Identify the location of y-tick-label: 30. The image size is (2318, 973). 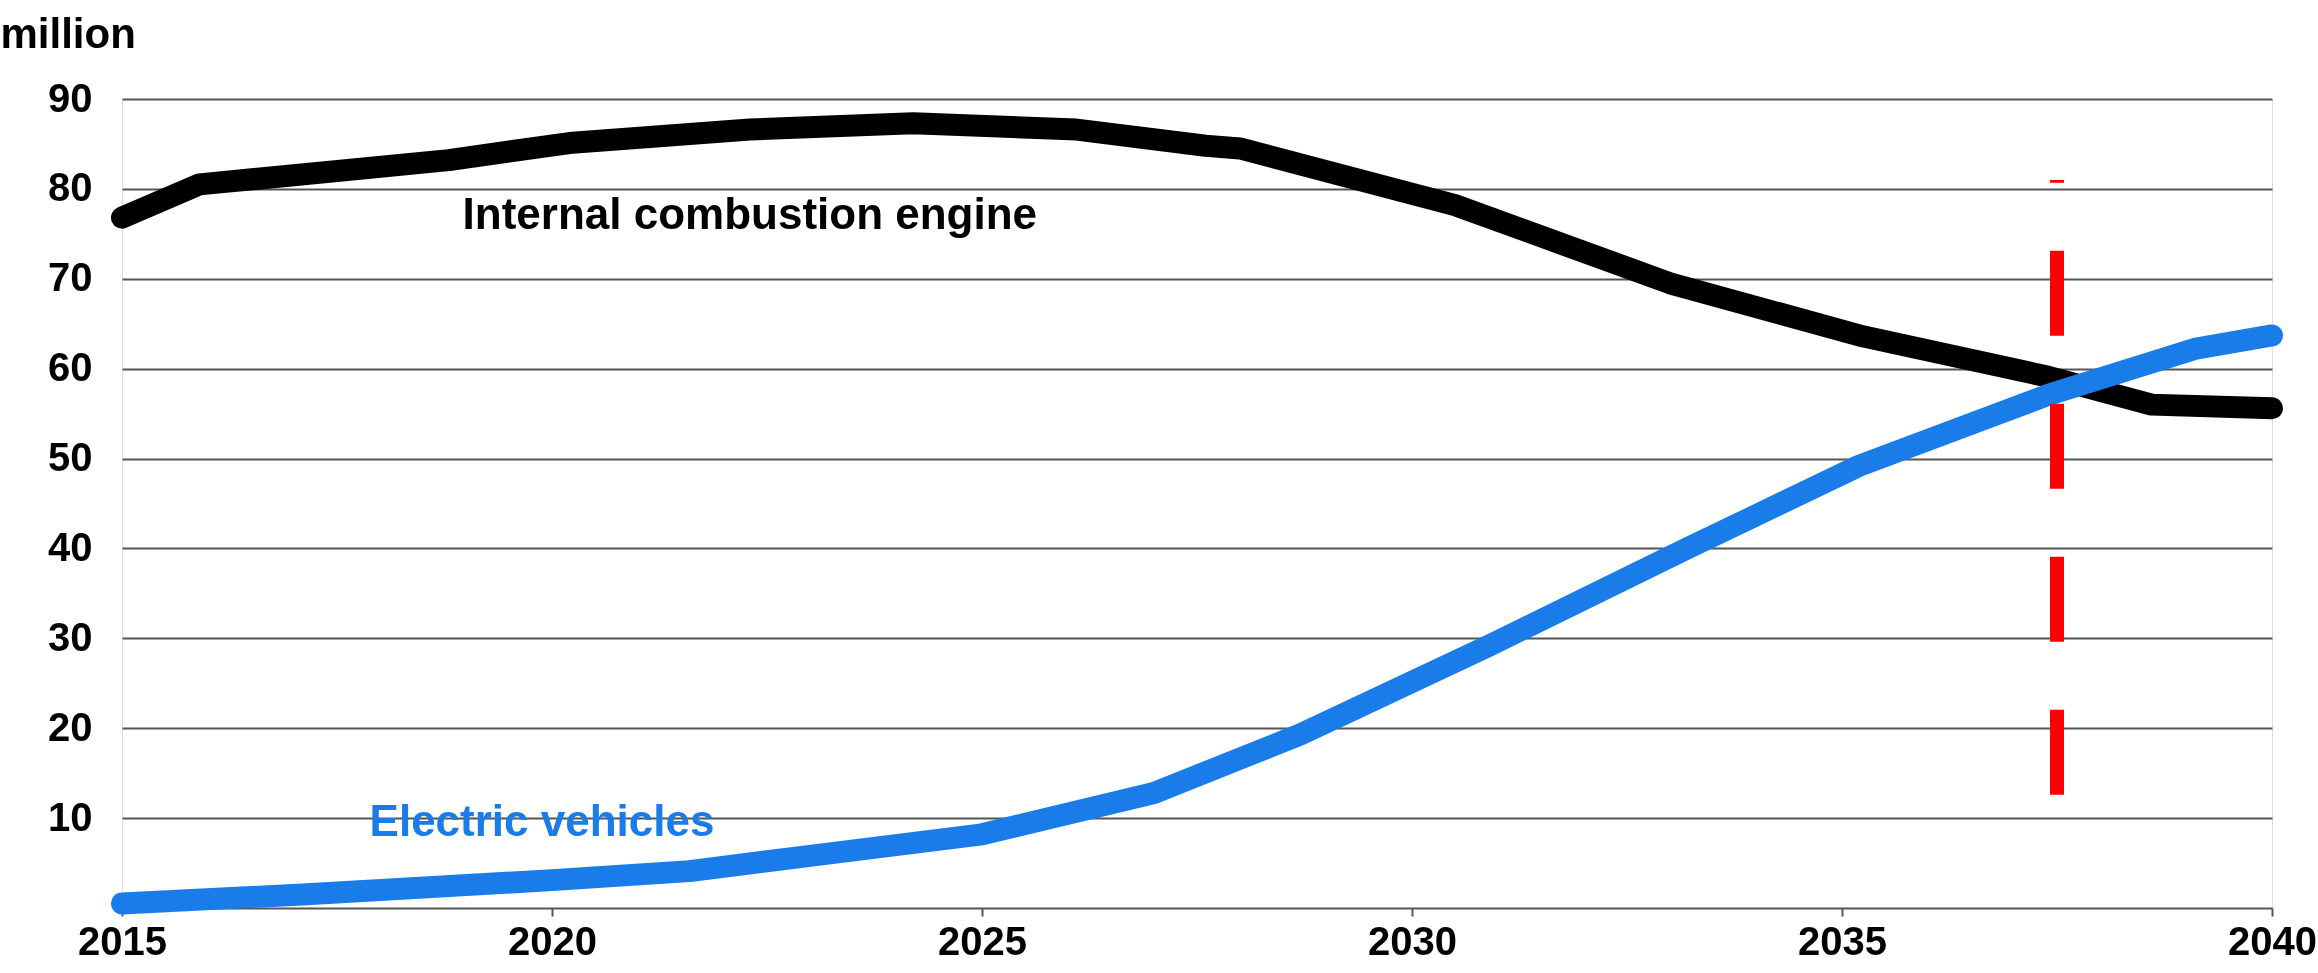
(70, 636).